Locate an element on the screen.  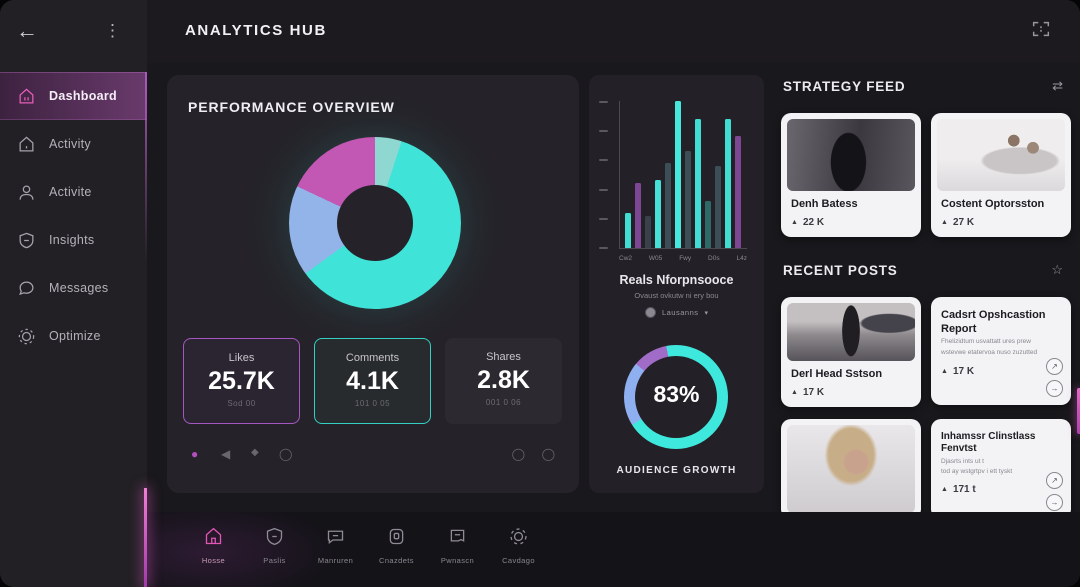
home-columns-icon is located at coordinates (26, 95).